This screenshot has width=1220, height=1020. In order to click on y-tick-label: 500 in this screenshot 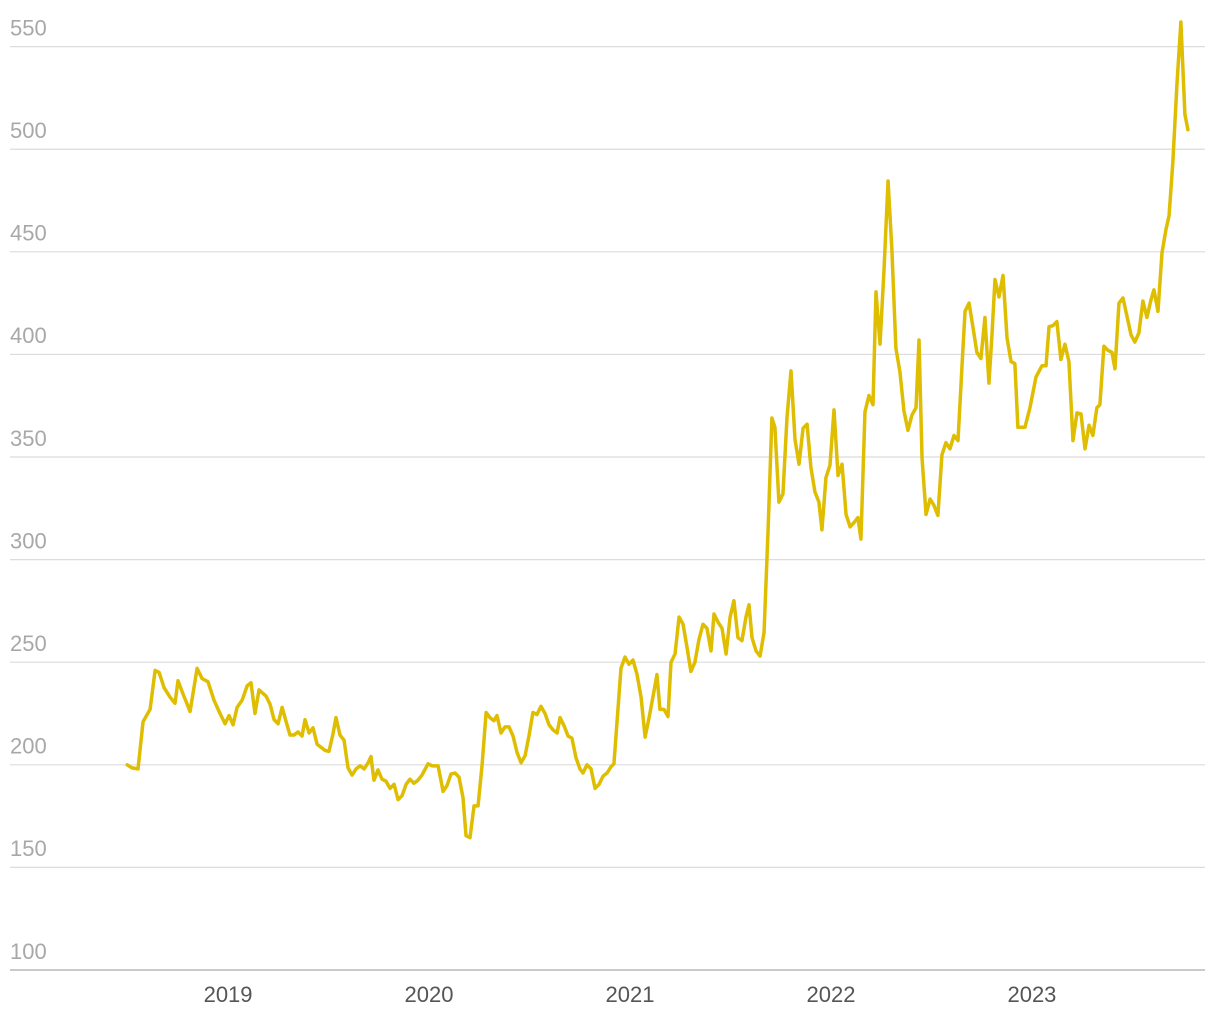, I will do `click(28, 130)`.